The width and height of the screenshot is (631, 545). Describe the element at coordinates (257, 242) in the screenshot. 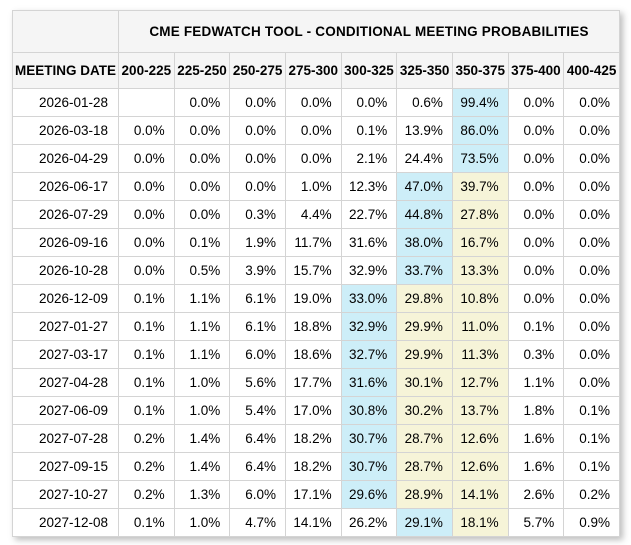

I see `probability-cell: 1.9%` at that location.